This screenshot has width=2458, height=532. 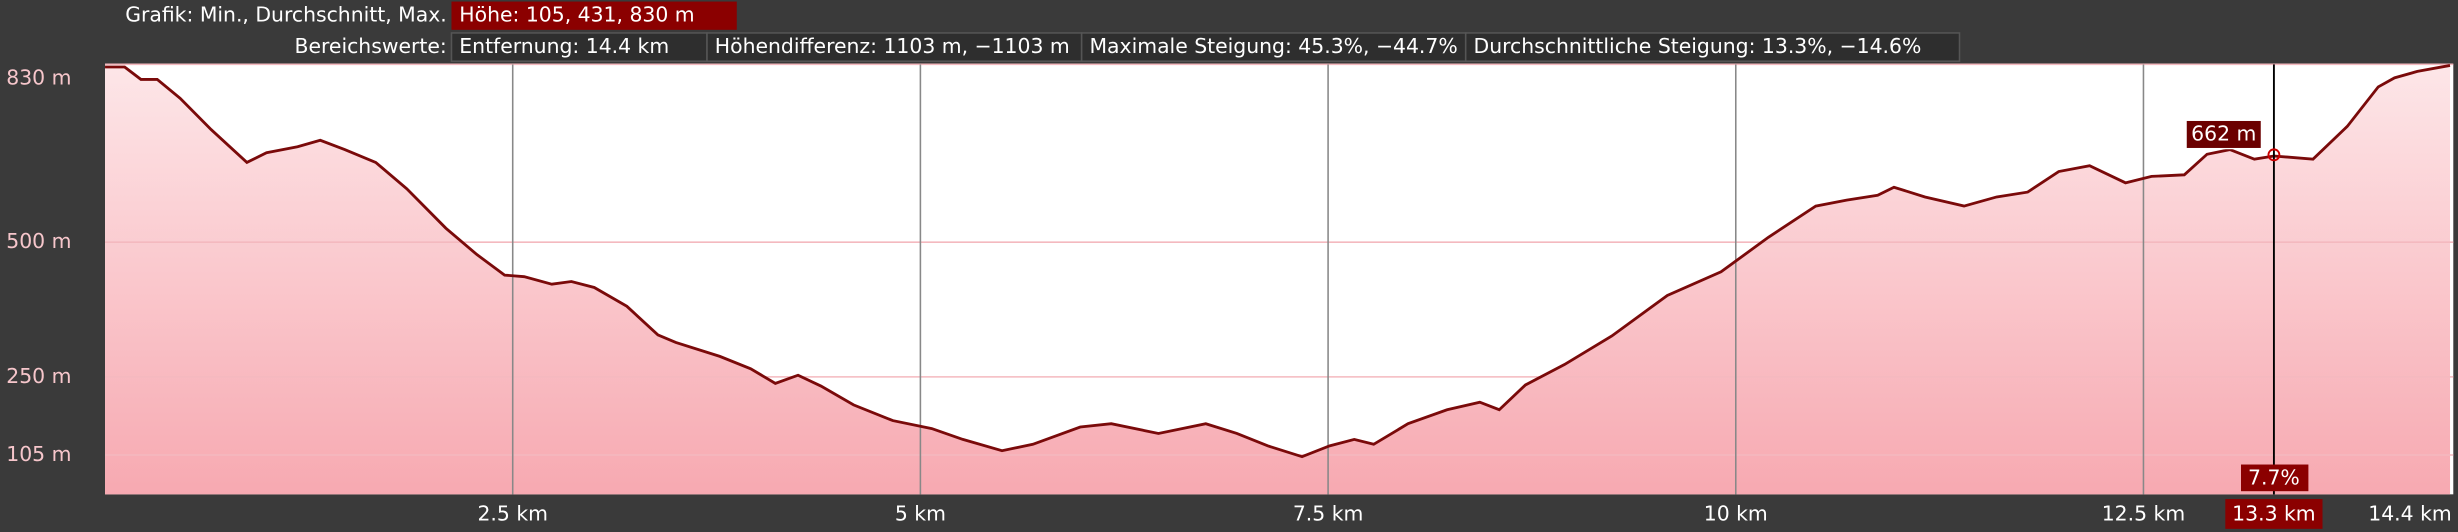 I want to click on header-label: Grafik: Min., Durchschnitt, Max., so click(x=286, y=15).